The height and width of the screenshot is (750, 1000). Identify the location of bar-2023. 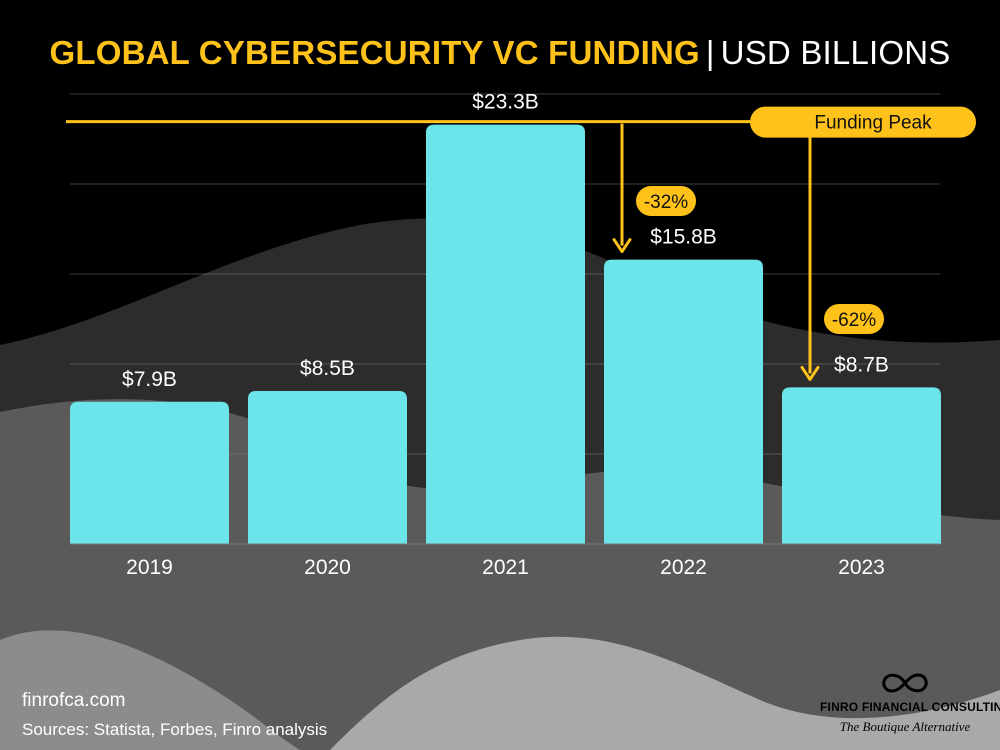
(861, 465).